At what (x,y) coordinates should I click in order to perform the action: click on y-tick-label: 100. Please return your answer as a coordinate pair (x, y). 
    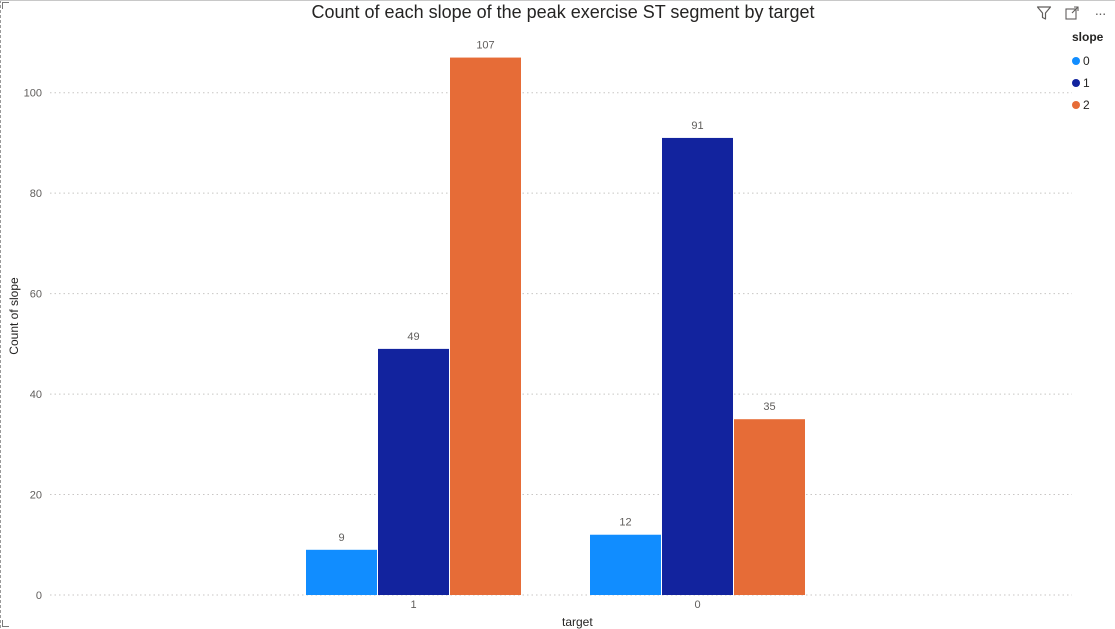
    Looking at the image, I should click on (33, 94).